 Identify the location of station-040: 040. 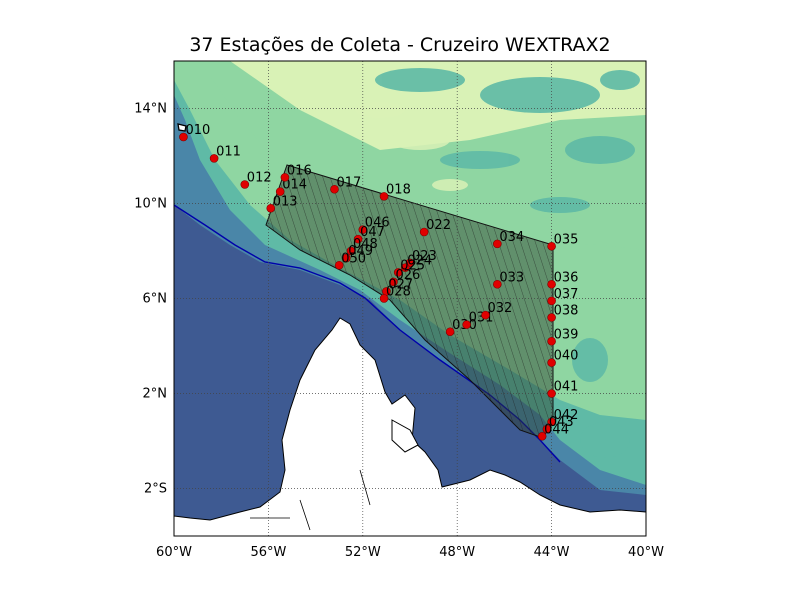
(563, 358).